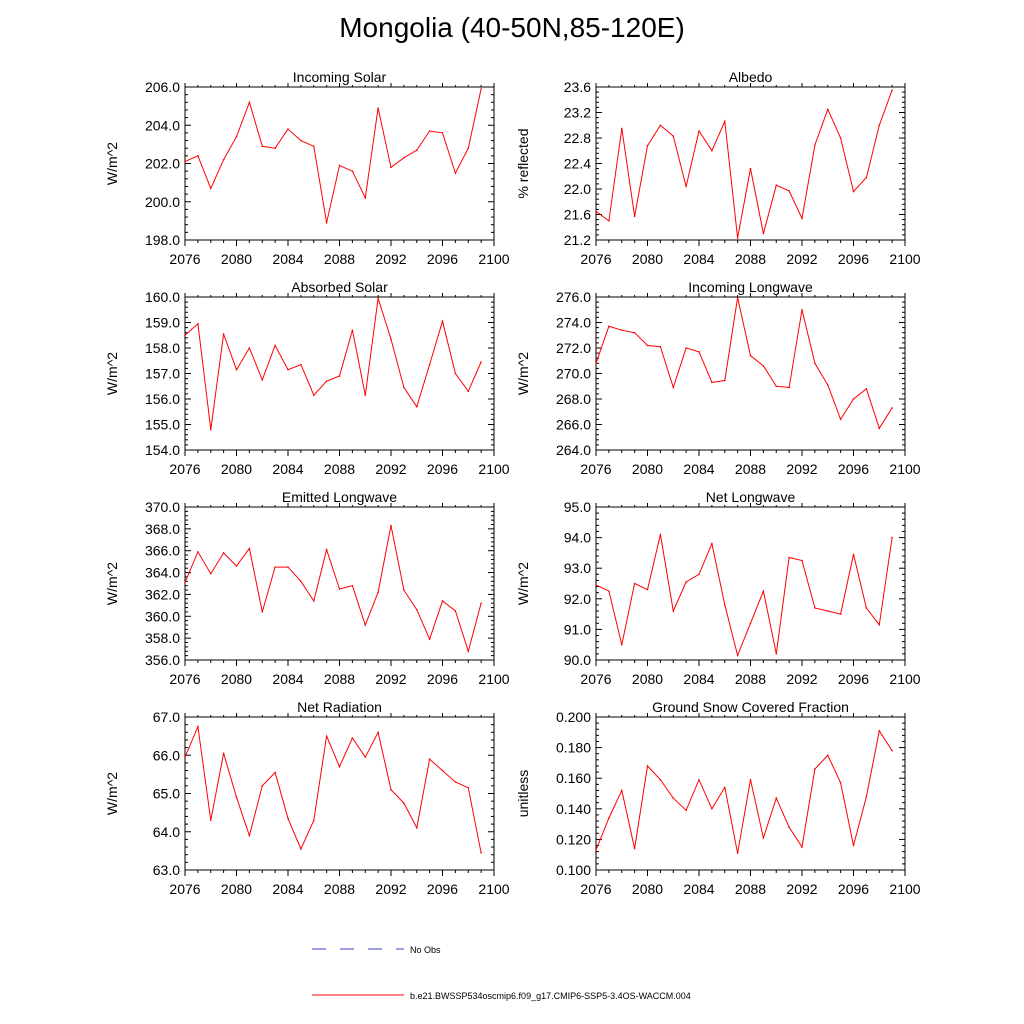 The height and width of the screenshot is (1024, 1024). Describe the element at coordinates (523, 583) in the screenshot. I see `y-axis-label: W/m^2` at that location.